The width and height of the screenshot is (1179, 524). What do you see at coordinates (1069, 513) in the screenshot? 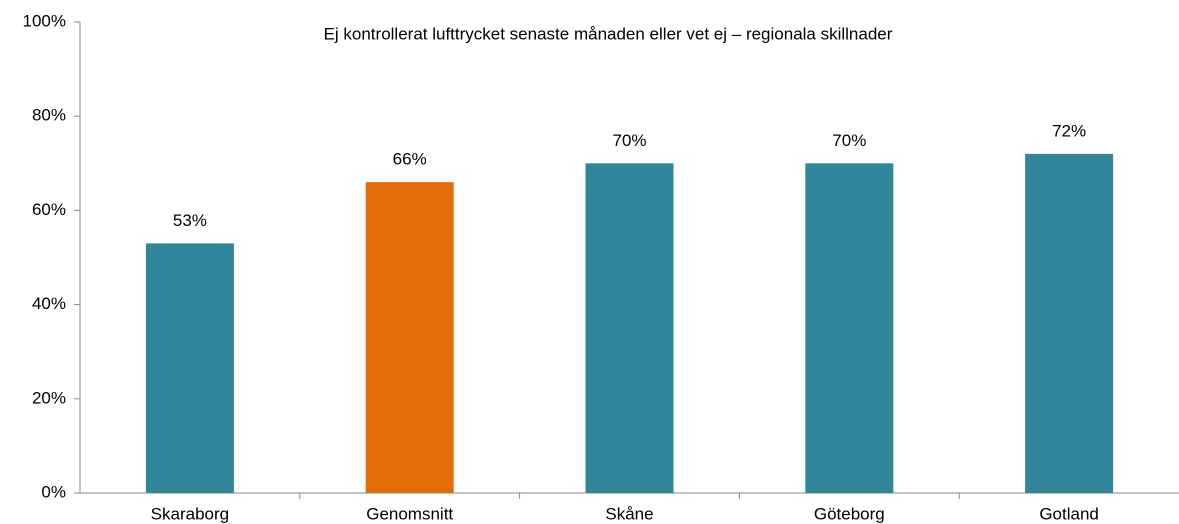
I see `x-tick-label: Gotland` at bounding box center [1069, 513].